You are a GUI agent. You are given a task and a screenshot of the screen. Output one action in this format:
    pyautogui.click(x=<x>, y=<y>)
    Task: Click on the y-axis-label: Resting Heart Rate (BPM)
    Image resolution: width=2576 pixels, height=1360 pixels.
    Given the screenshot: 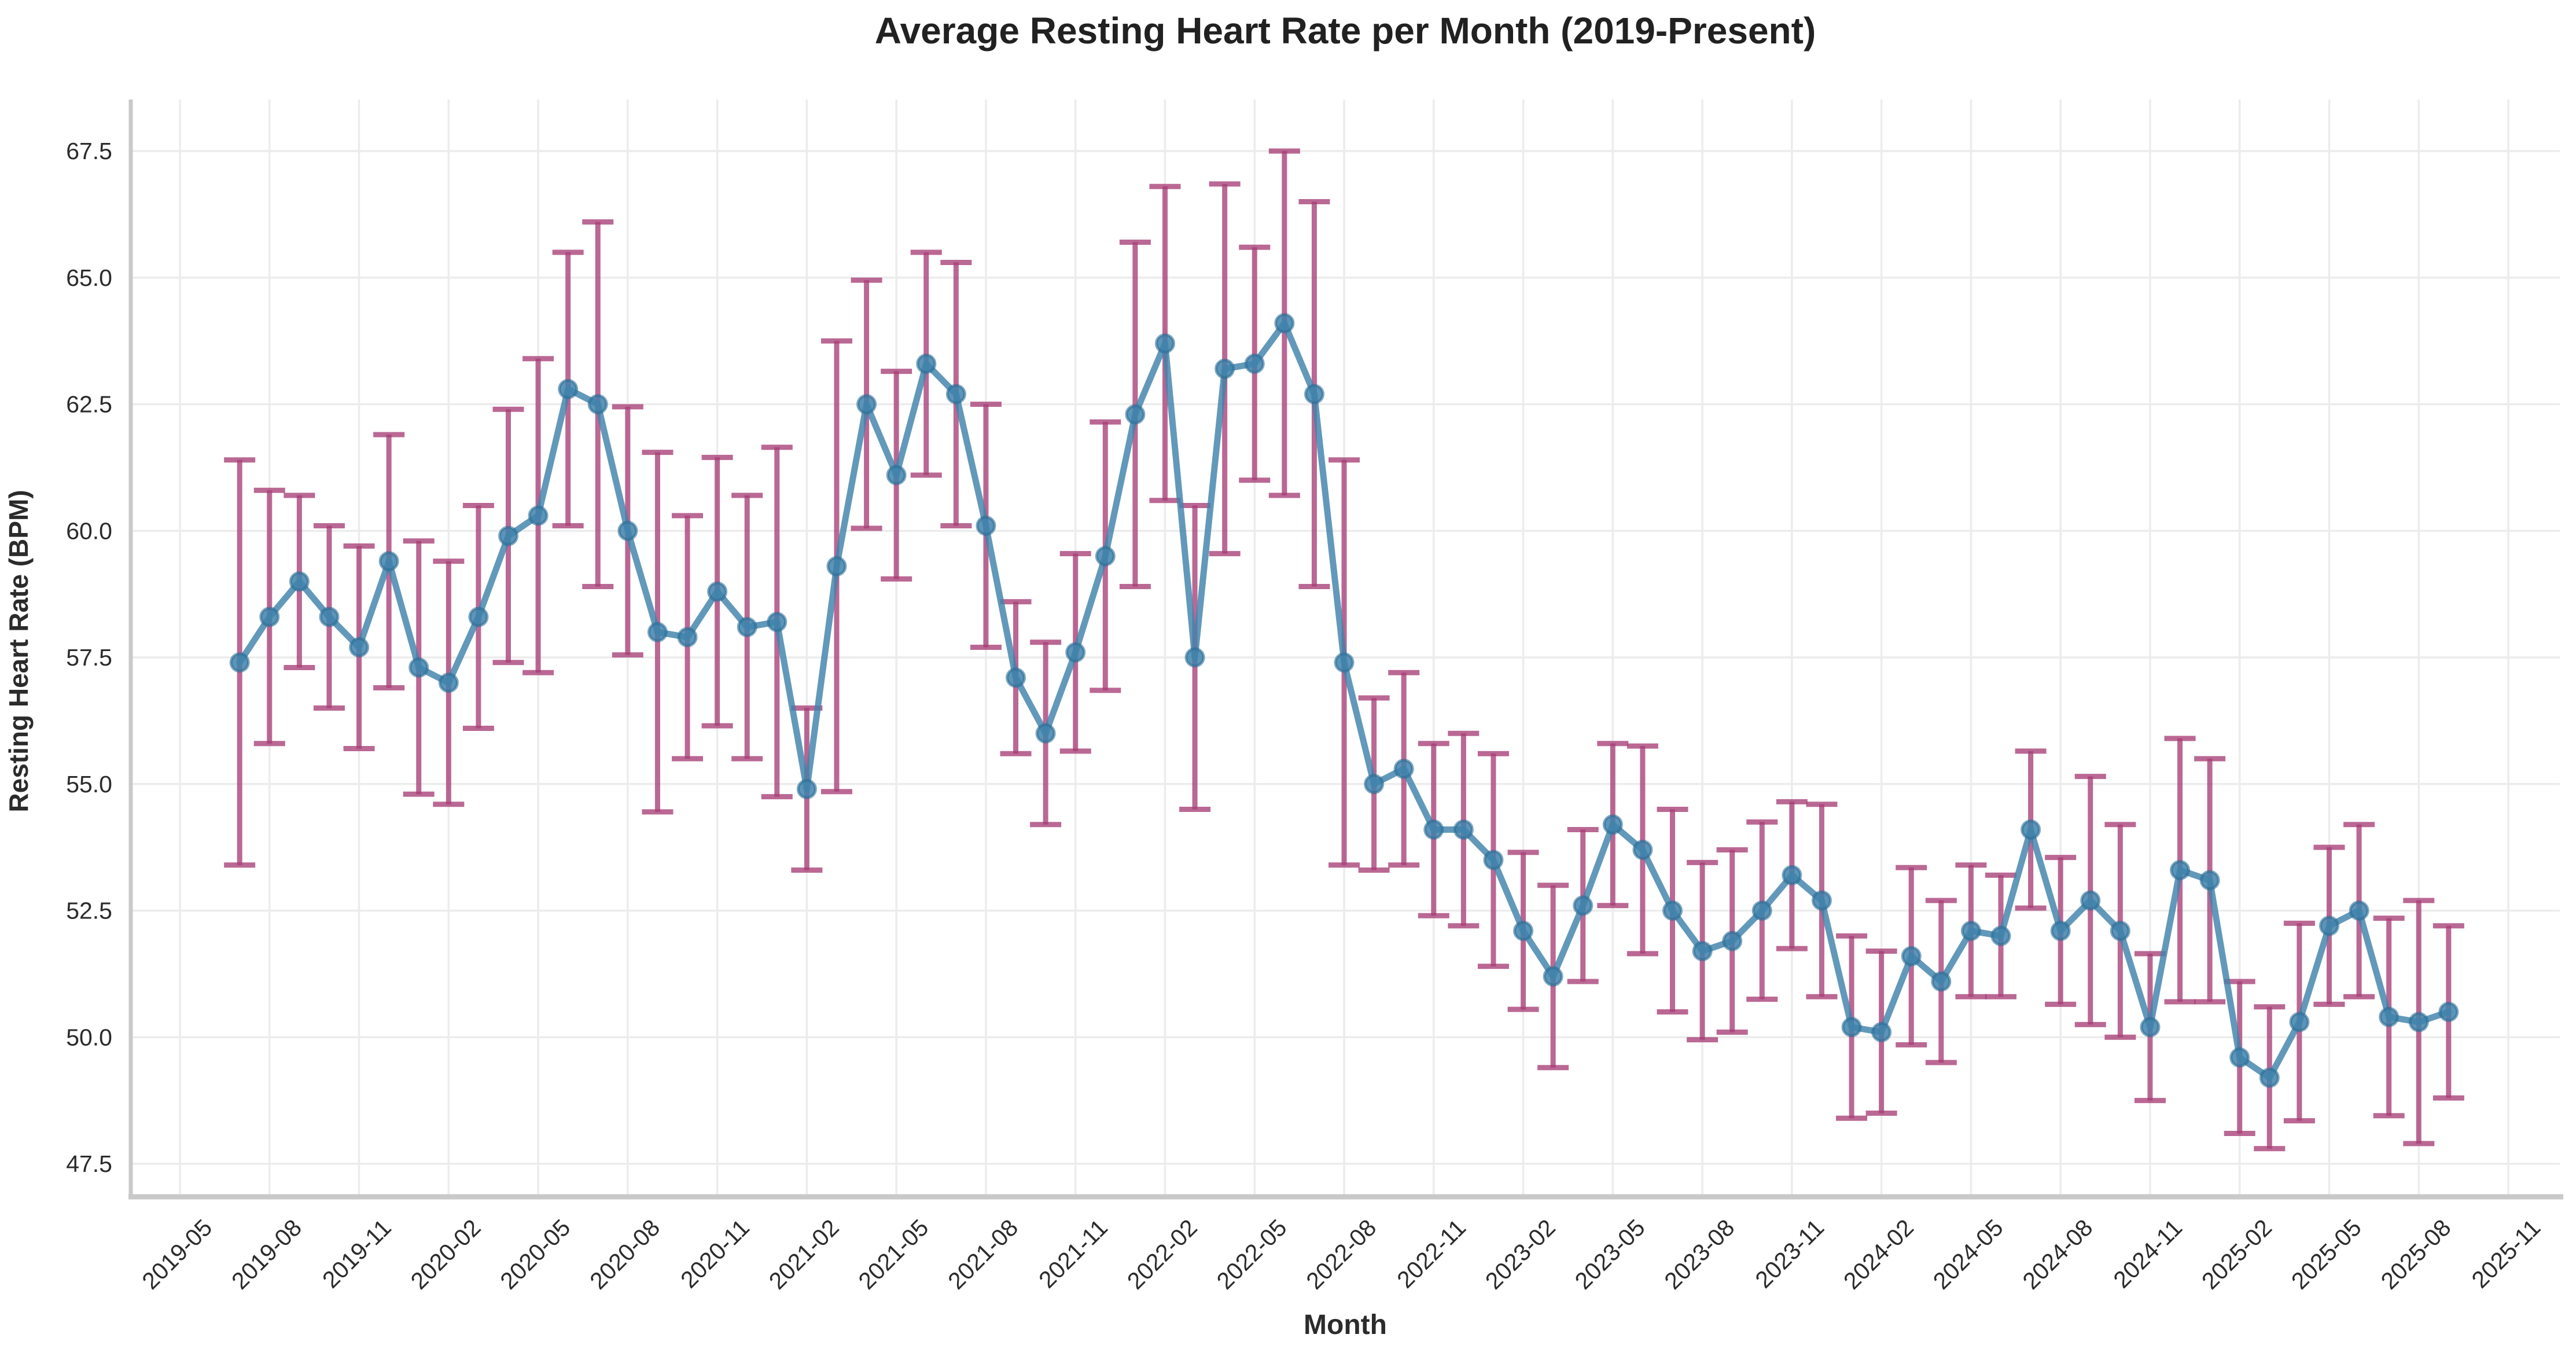 What is the action you would take?
    pyautogui.click(x=18, y=651)
    